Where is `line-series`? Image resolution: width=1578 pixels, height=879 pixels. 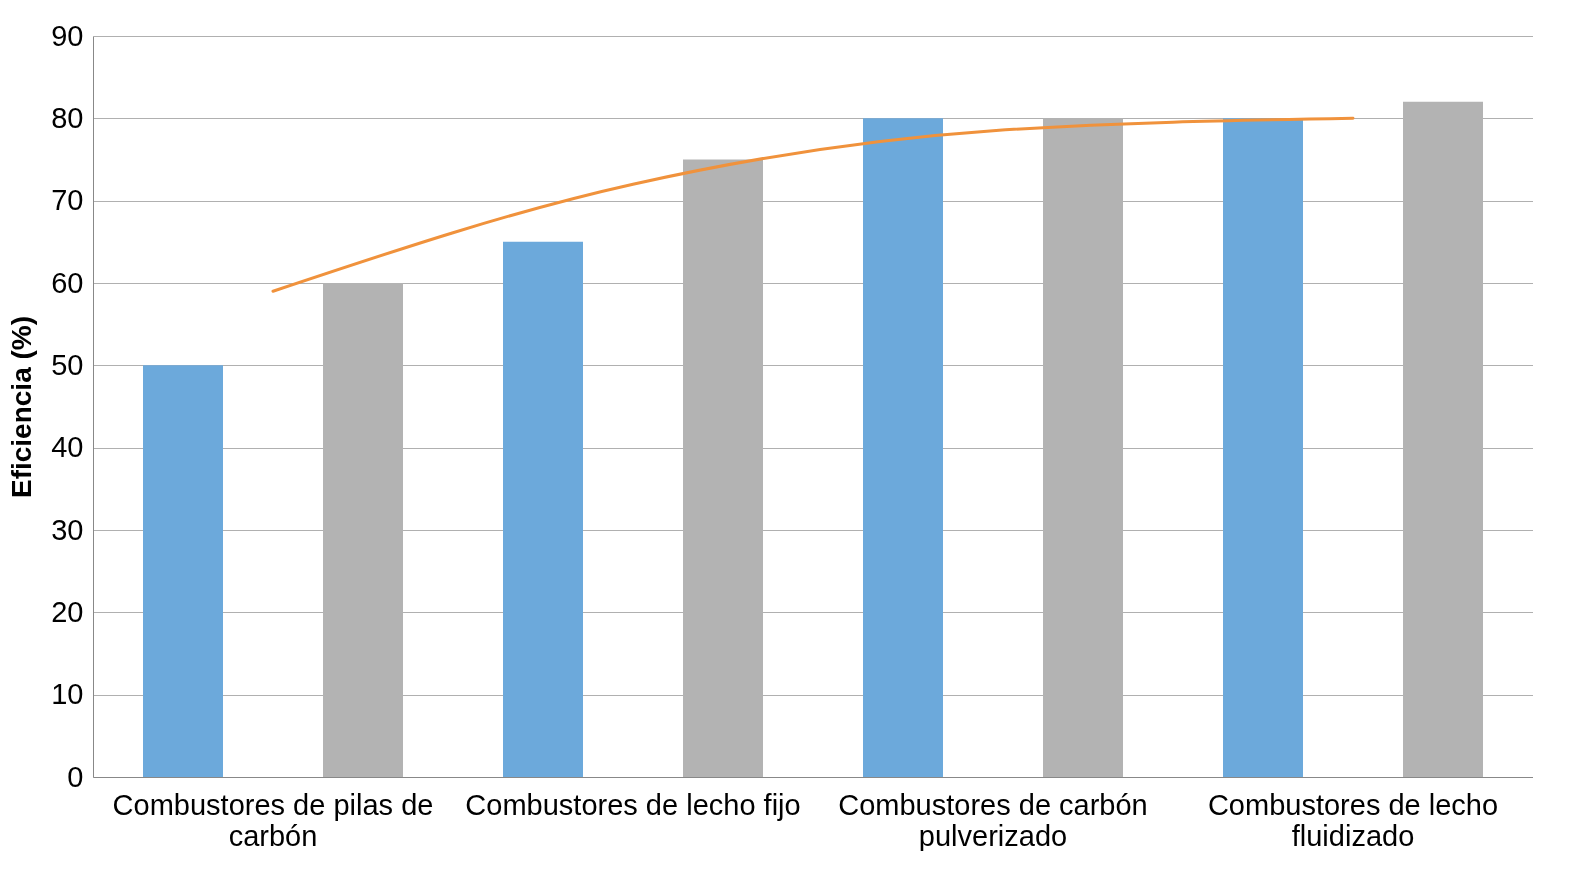 line-series is located at coordinates (813, 204).